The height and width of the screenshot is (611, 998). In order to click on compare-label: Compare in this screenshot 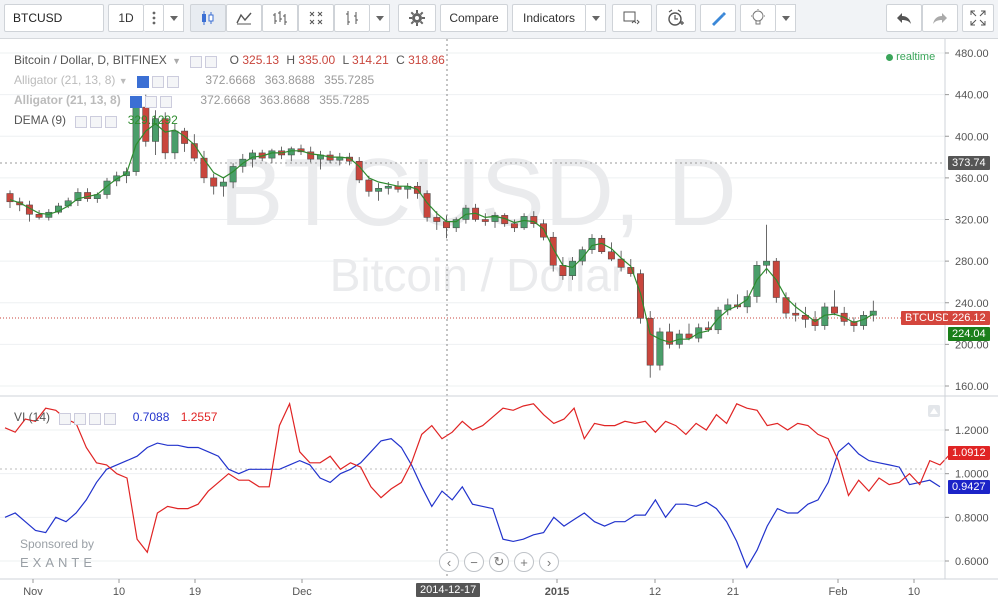, I will do `click(474, 18)`.